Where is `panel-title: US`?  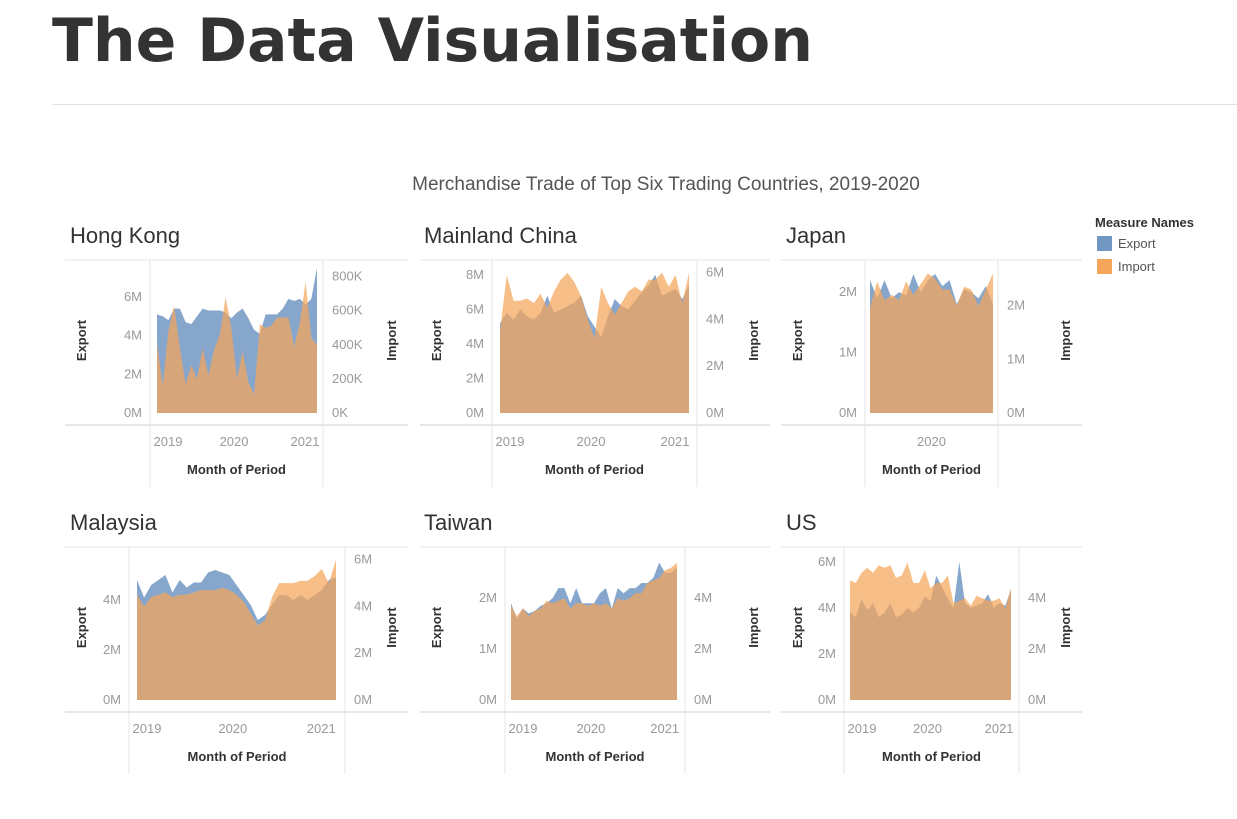
panel-title: US is located at coordinates (801, 522).